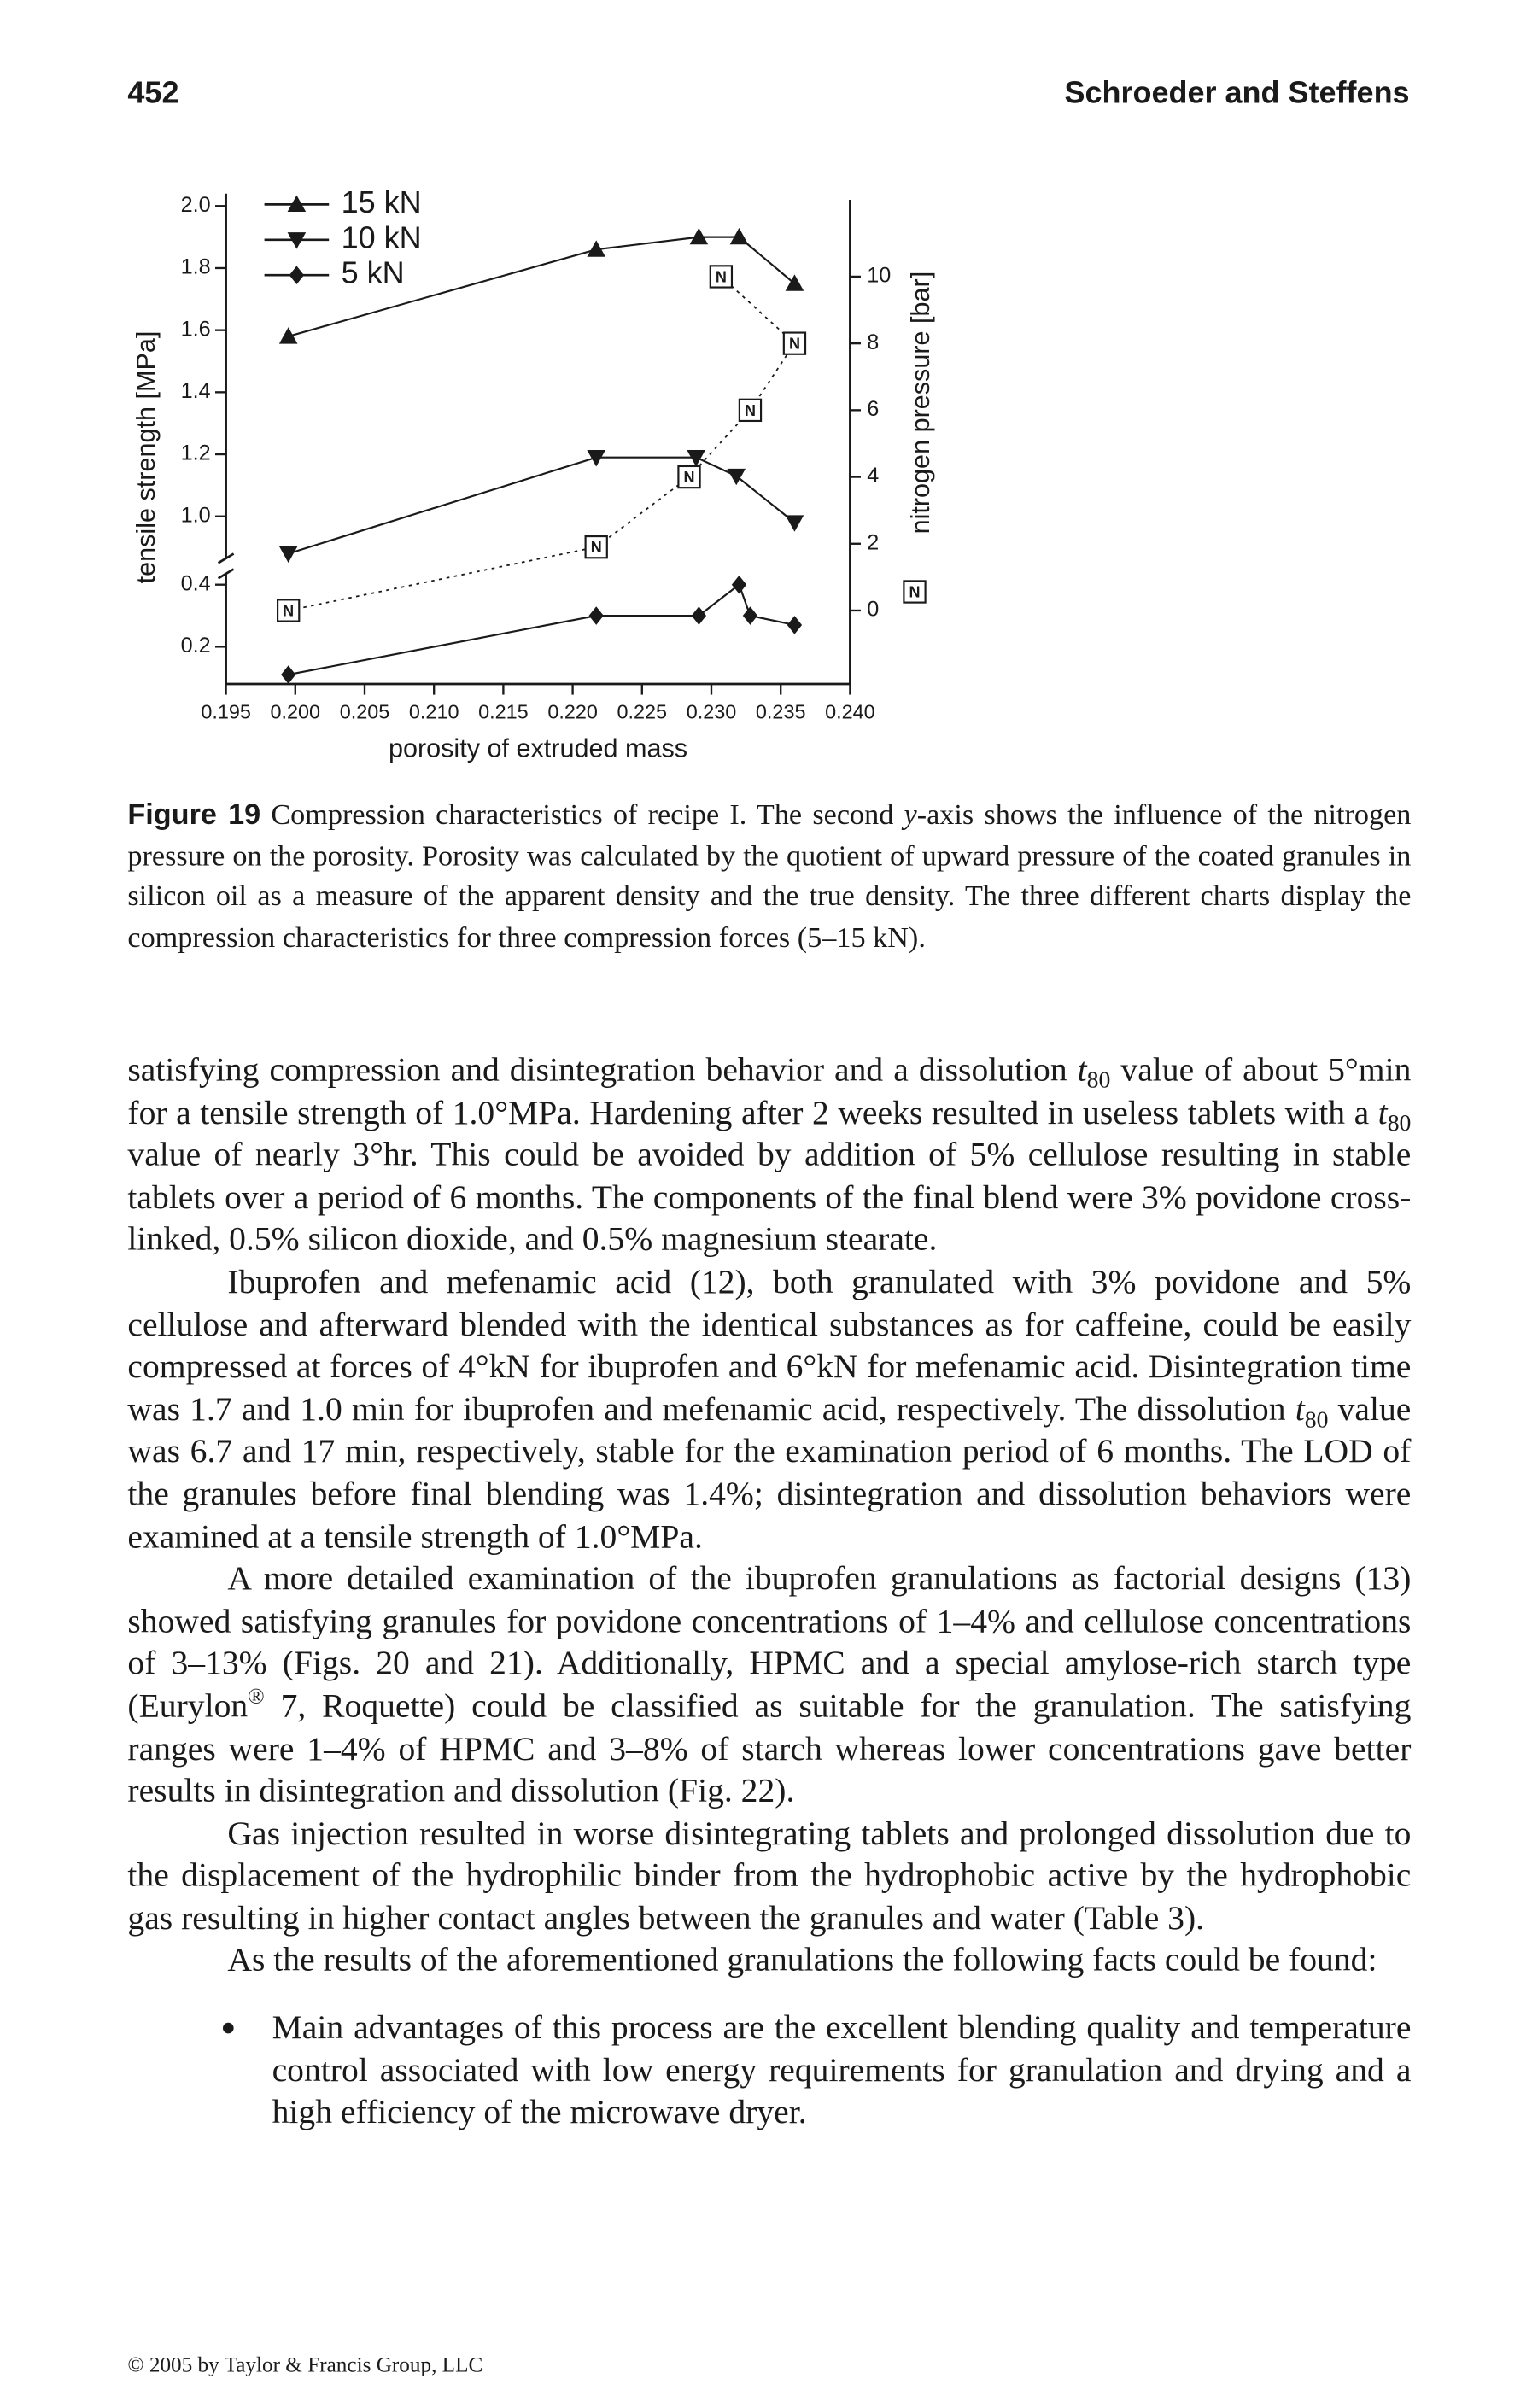 This screenshot has height=2408, width=1538. I want to click on running-head: Schroeder and Steffens, so click(1237, 94).